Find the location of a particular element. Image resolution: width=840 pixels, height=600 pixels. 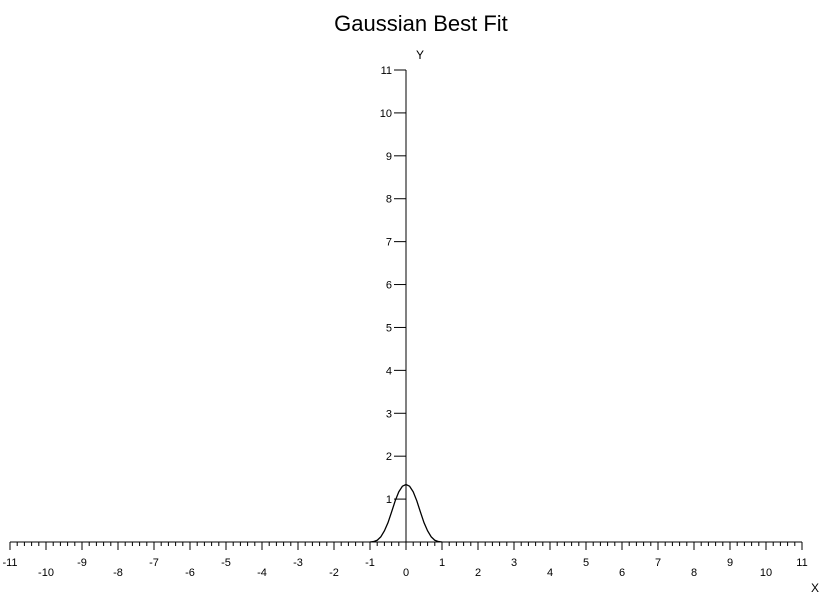

y-tick-label: 5 is located at coordinates (389, 328).